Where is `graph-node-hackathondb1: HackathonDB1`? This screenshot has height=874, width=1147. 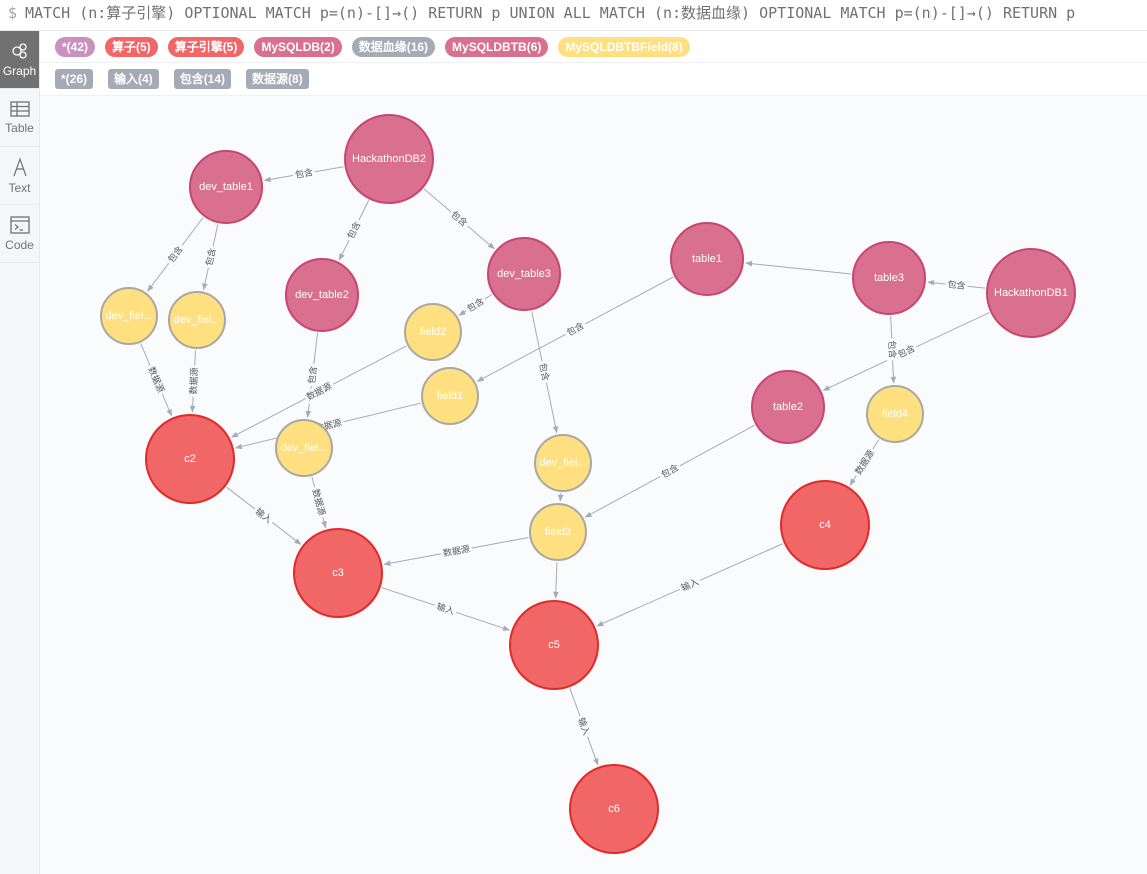
graph-node-hackathondb1: HackathonDB1 is located at coordinates (1031, 293).